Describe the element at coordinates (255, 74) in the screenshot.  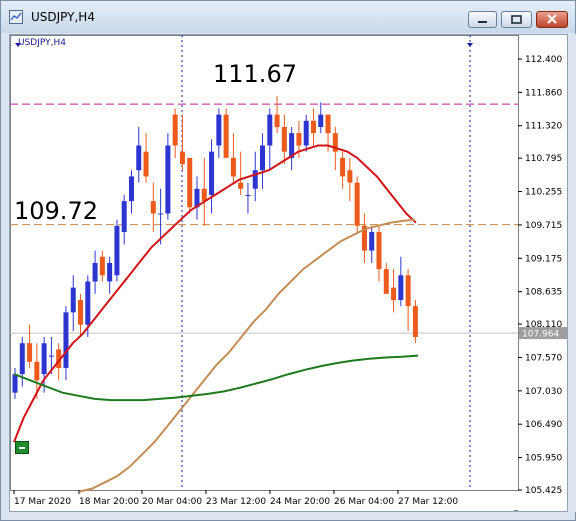
I see `resistance-level-label: 111.67` at that location.